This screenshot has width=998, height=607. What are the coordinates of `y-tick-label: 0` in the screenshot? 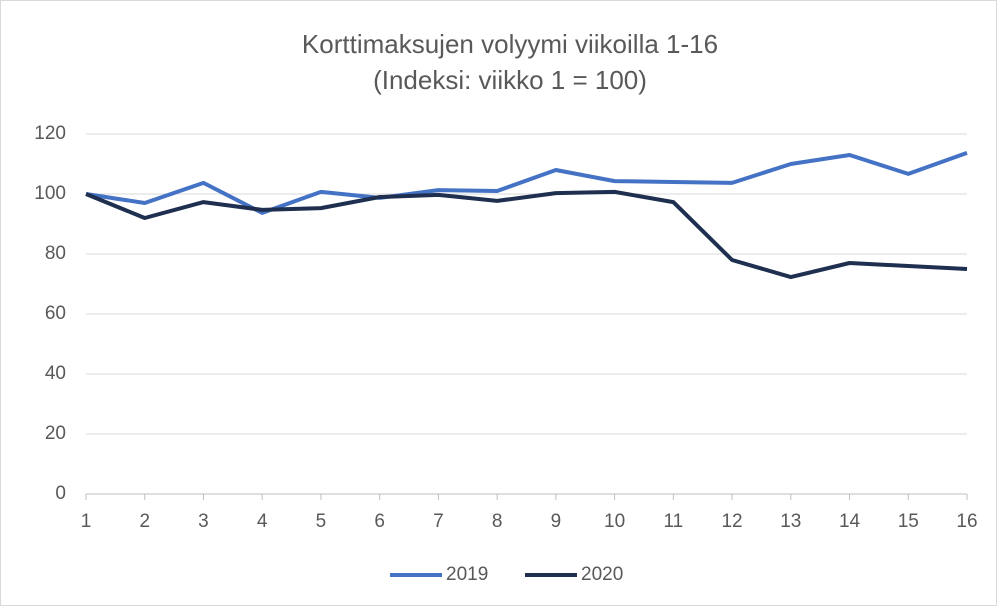 It's located at (60, 493).